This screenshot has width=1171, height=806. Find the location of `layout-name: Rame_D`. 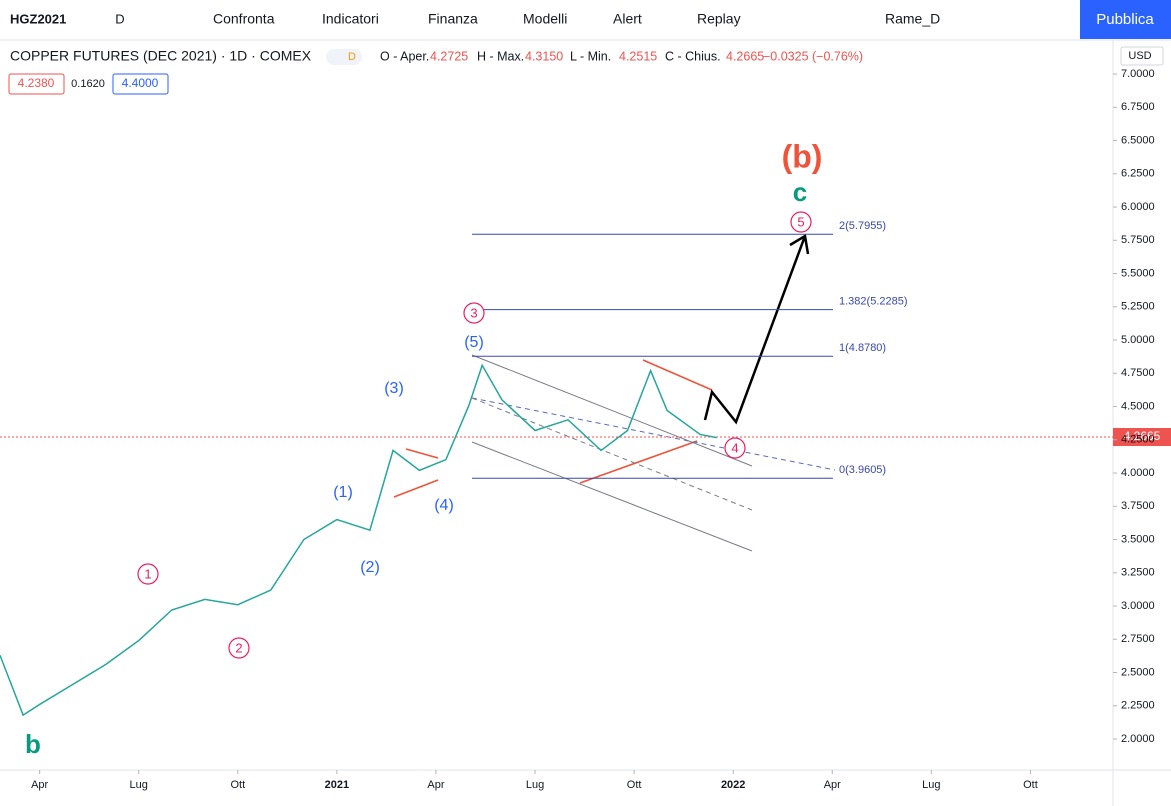

layout-name: Rame_D is located at coordinates (912, 19).